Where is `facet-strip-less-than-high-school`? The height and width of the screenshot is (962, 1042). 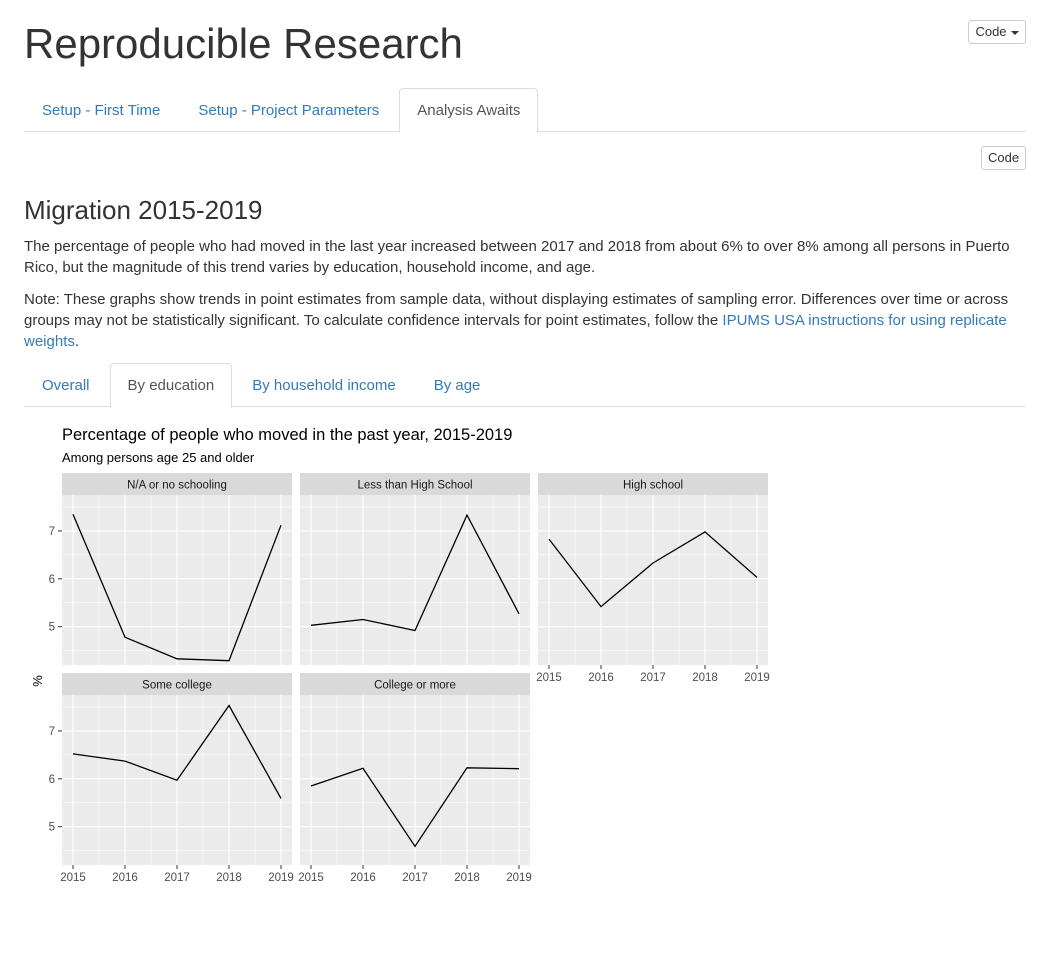 facet-strip-less-than-high-school is located at coordinates (415, 484).